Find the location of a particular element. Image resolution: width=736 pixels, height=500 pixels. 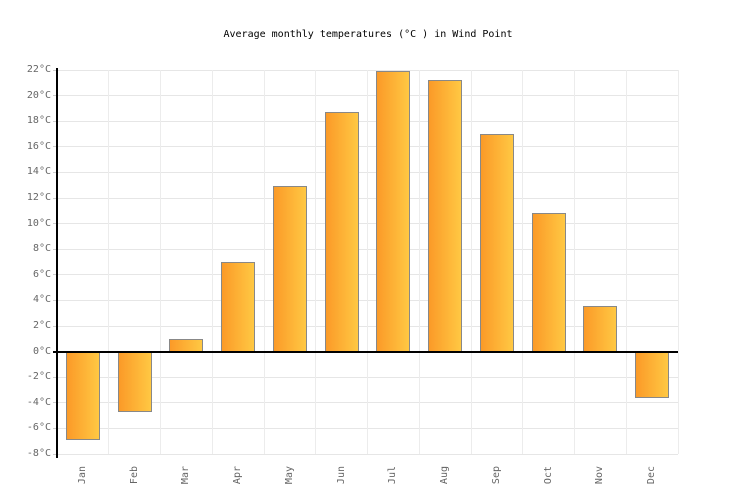

y-axis-label: 20°C is located at coordinates (38, 95).